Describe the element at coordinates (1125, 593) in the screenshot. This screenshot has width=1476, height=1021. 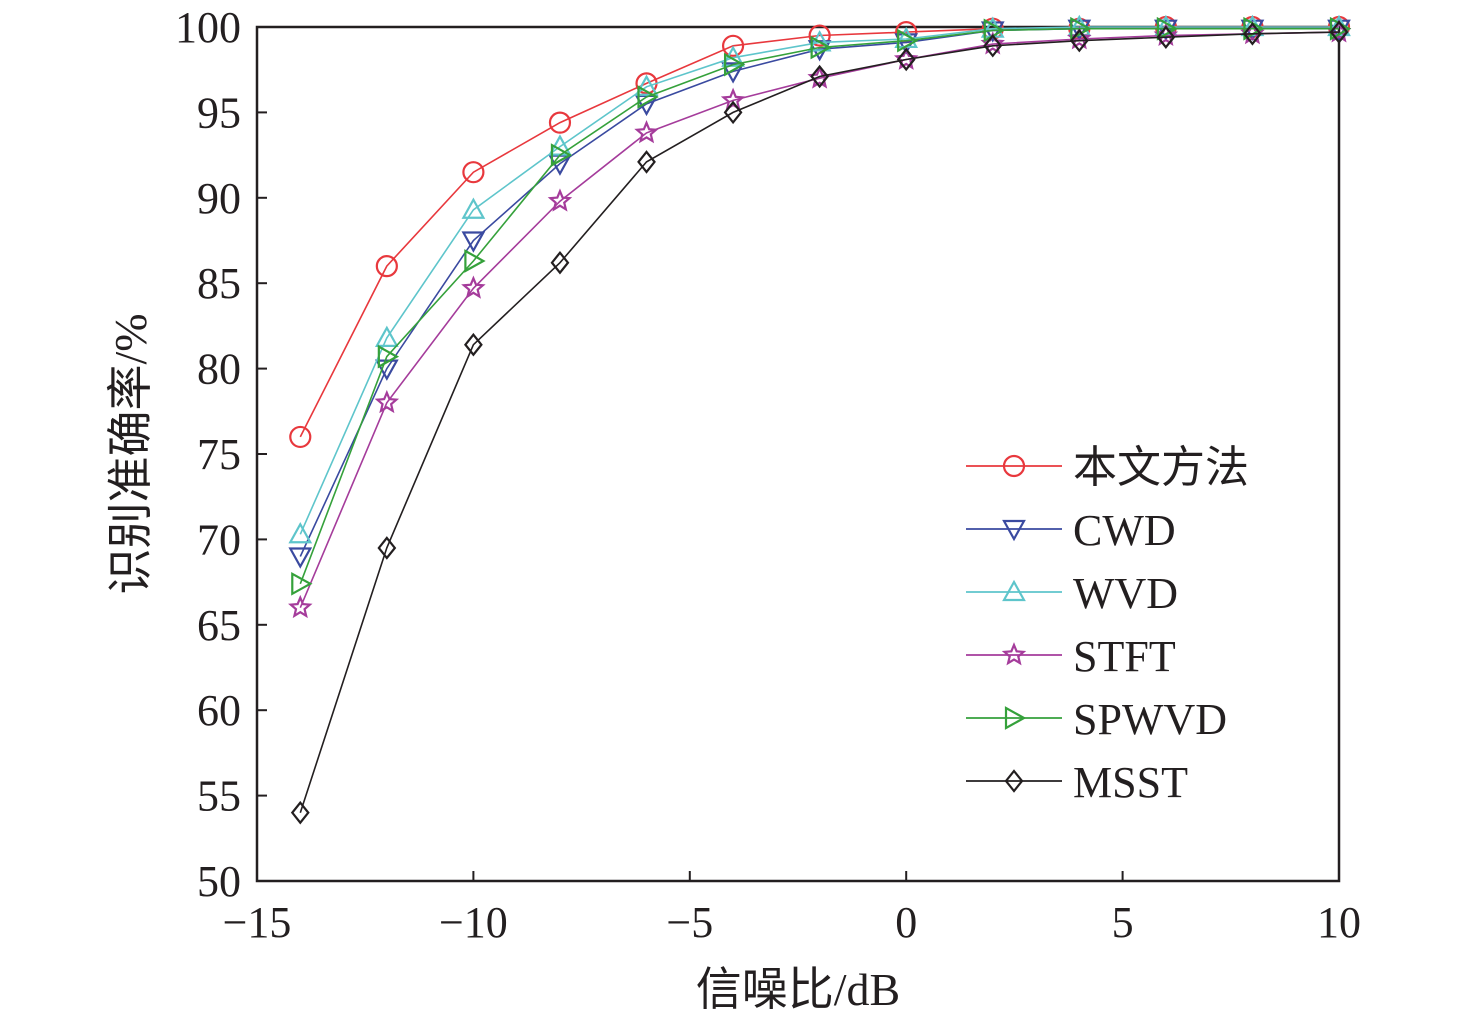
I see `legend-label: WVD` at that location.